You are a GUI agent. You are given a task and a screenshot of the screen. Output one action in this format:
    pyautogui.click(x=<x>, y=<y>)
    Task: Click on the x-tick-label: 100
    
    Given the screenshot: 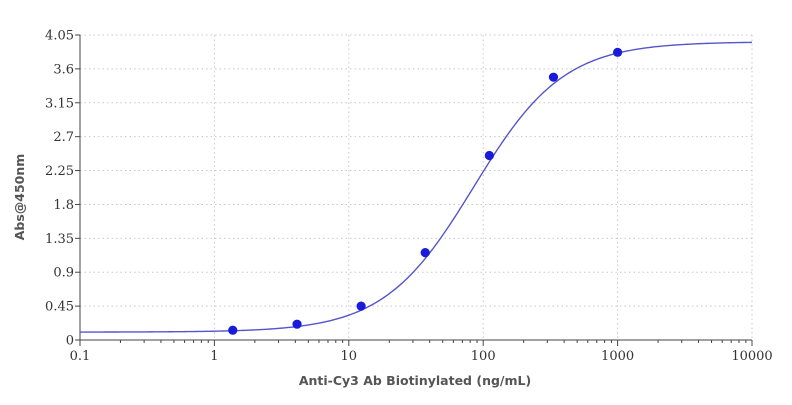 What is the action you would take?
    pyautogui.click(x=483, y=356)
    